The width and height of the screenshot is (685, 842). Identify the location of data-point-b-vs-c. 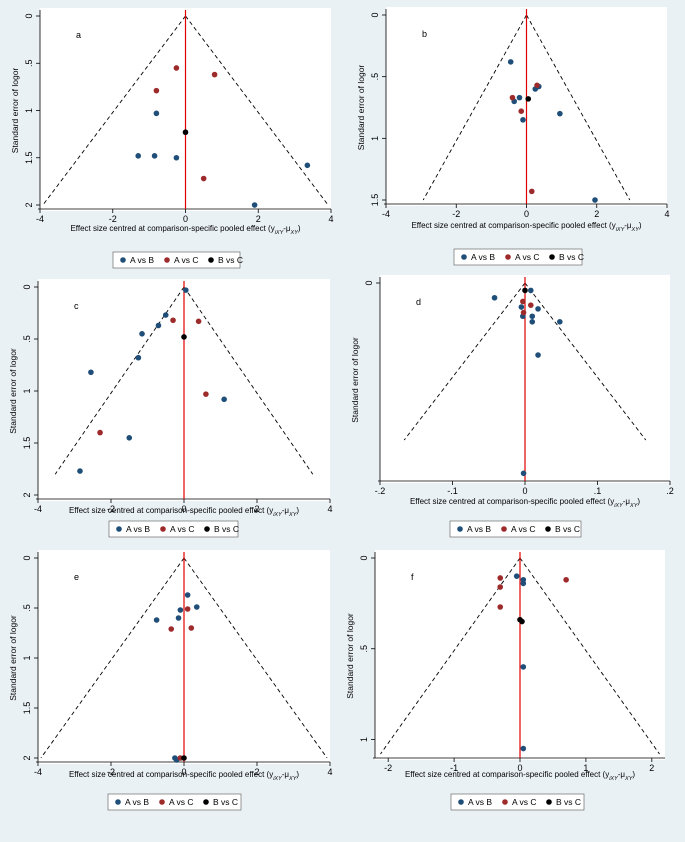
(184, 758).